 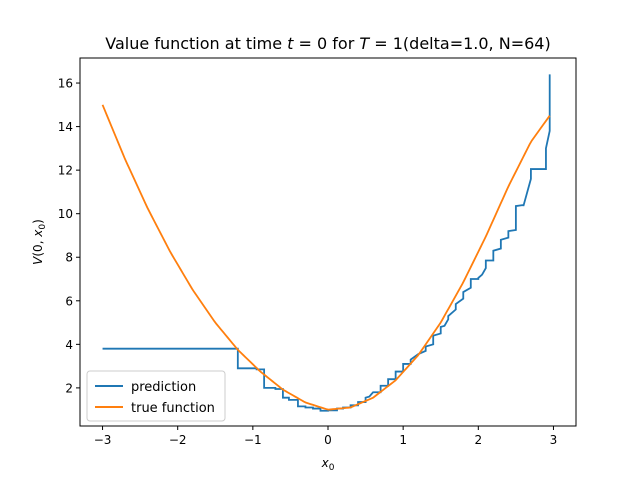 What do you see at coordinates (69, 236) in the screenshot?
I see `y-axis-ticks: 2 4 6 8 10 12 14 16` at bounding box center [69, 236].